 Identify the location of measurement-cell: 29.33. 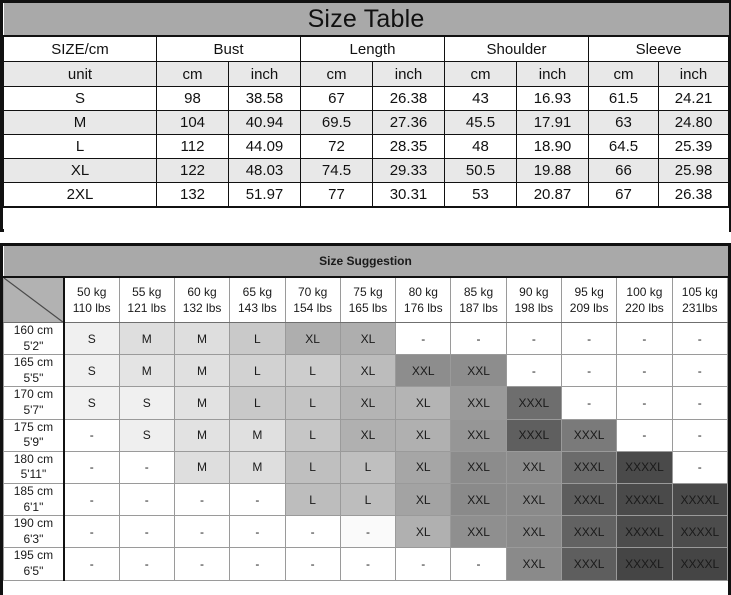
(408, 170).